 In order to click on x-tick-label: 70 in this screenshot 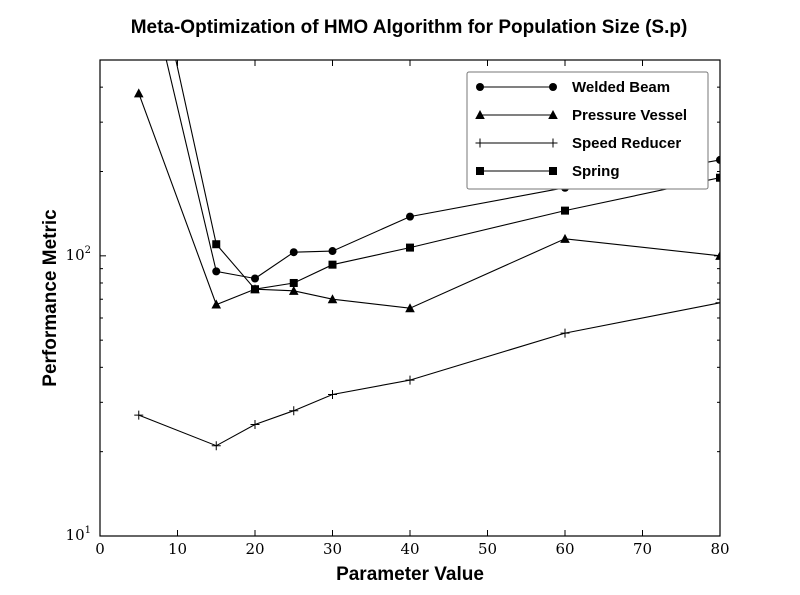, I will do `click(642, 549)`.